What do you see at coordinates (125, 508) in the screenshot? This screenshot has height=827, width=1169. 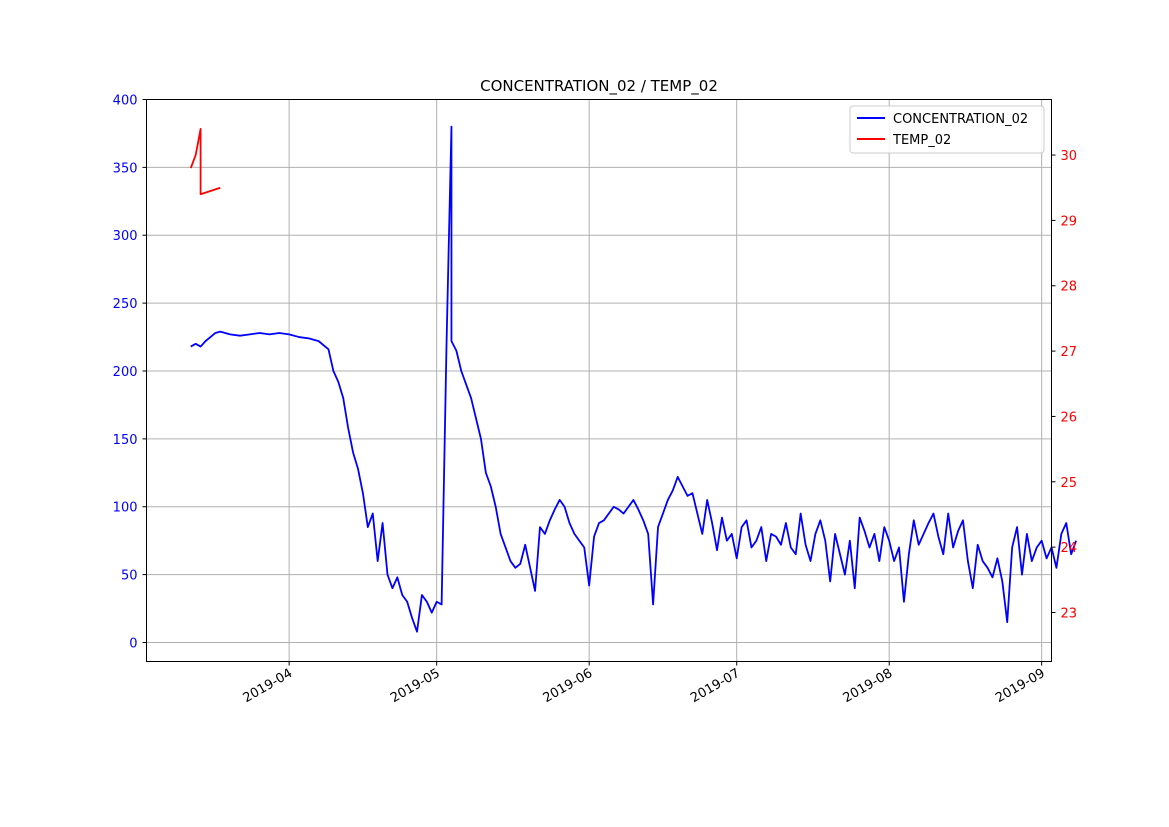 I see `y-left-tick-label: 100` at bounding box center [125, 508].